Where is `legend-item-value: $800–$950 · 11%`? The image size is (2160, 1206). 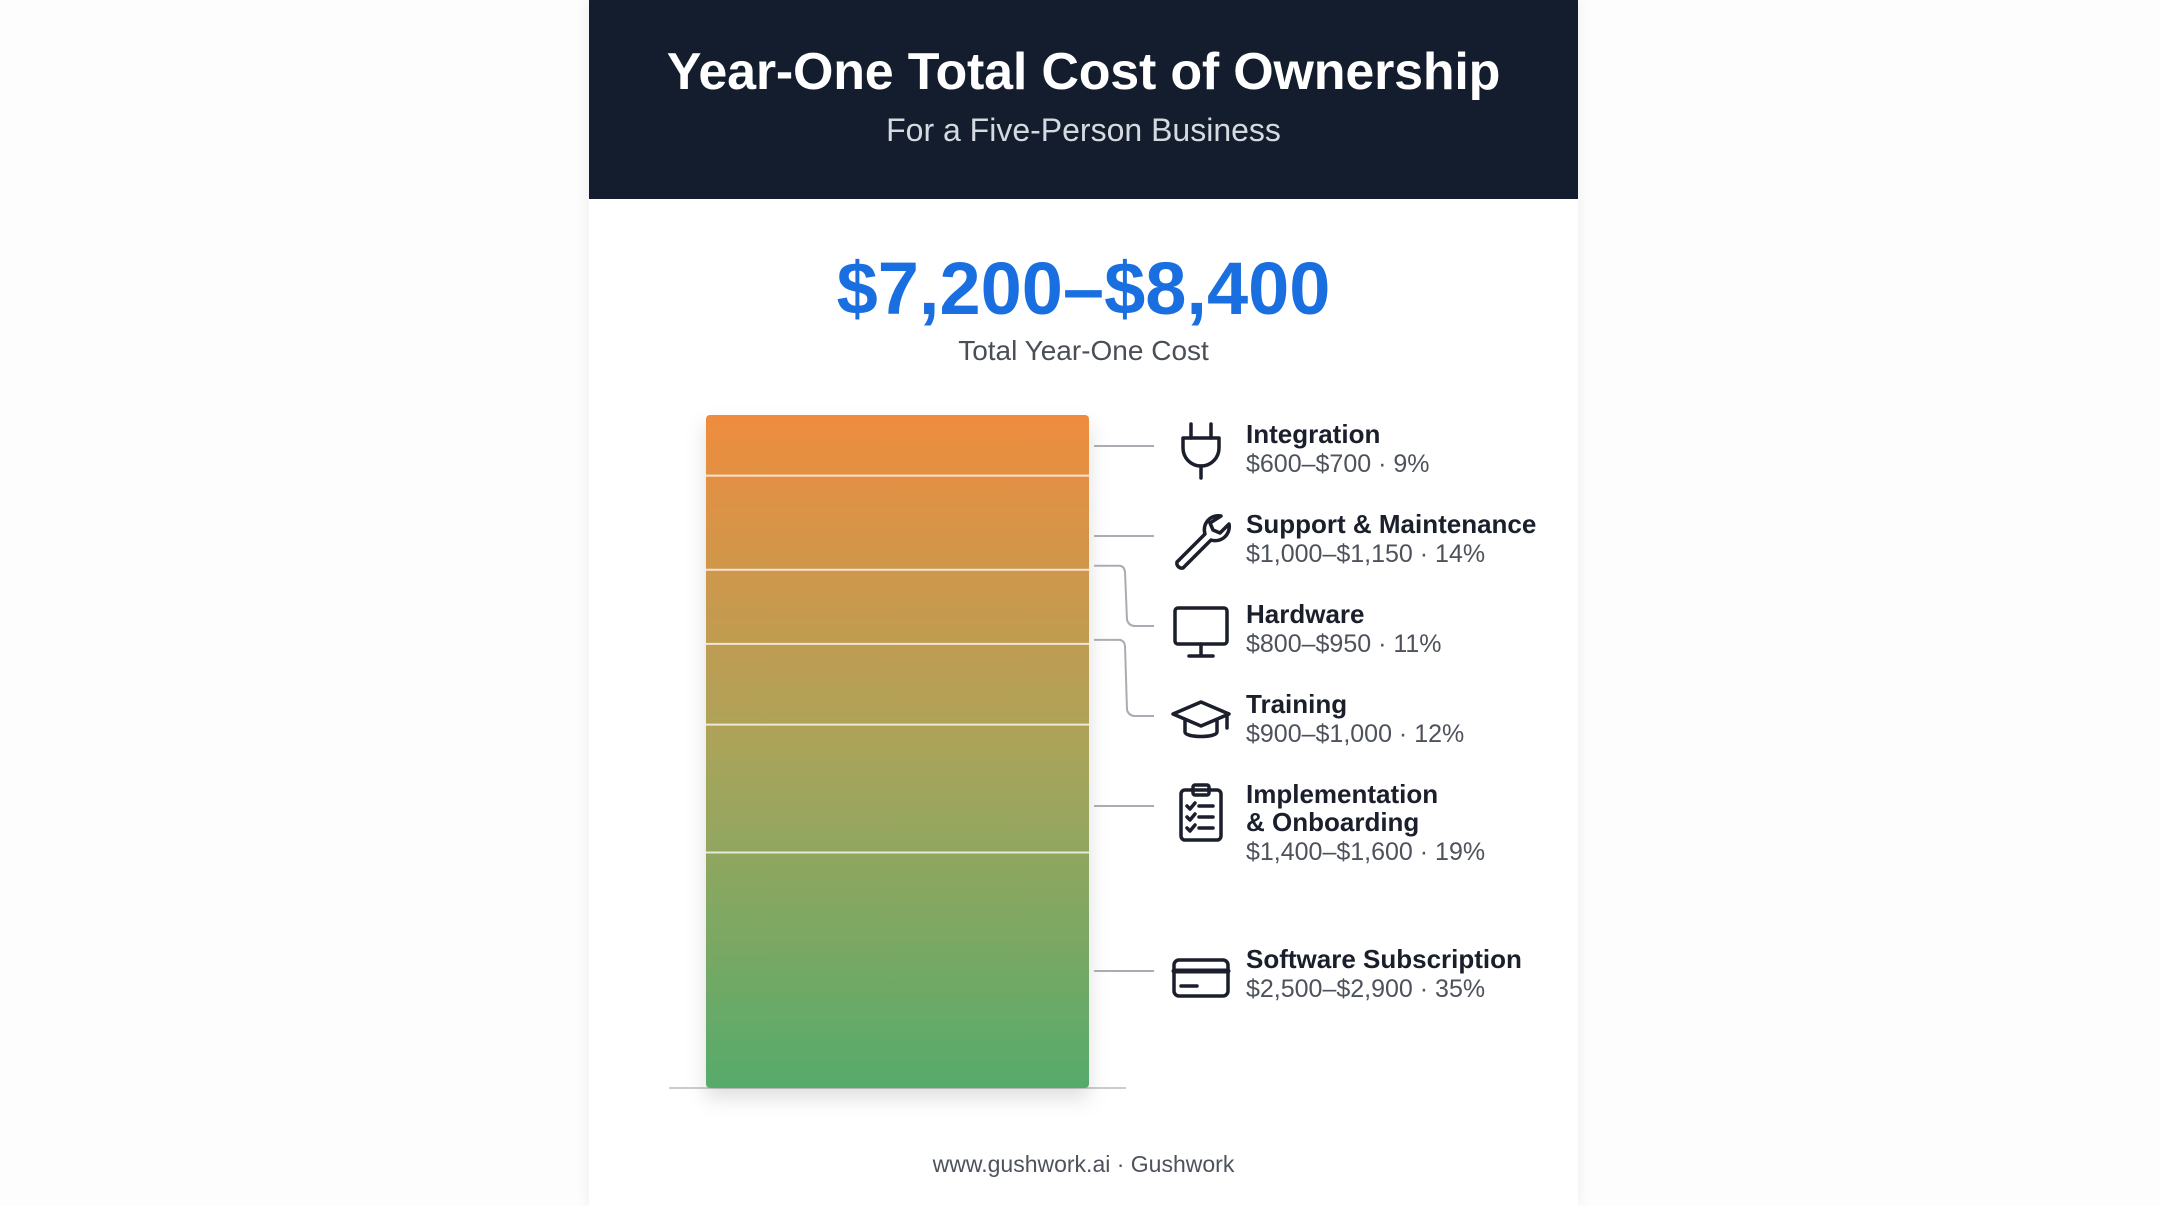 legend-item-value: $800–$950 · 11% is located at coordinates (1344, 644).